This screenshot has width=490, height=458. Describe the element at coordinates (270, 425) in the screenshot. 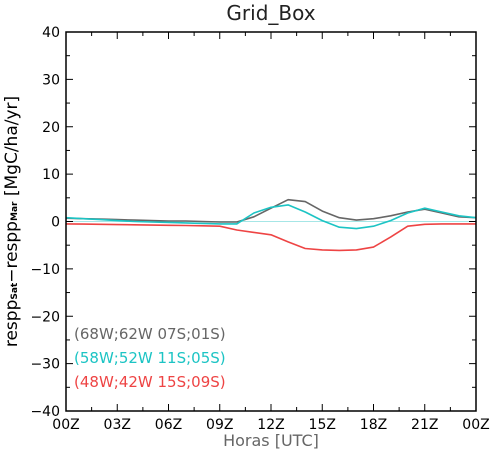

I see `x-tick-label: 12Z` at that location.